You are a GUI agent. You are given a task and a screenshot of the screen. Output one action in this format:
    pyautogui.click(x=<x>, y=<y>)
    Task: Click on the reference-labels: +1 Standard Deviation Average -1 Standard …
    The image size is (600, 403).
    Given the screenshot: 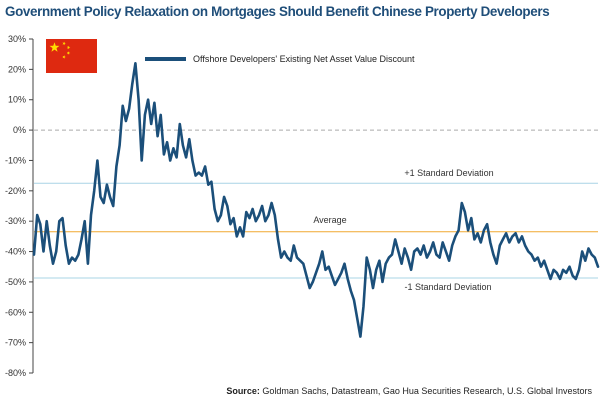 What is the action you would take?
    pyautogui.click(x=403, y=230)
    